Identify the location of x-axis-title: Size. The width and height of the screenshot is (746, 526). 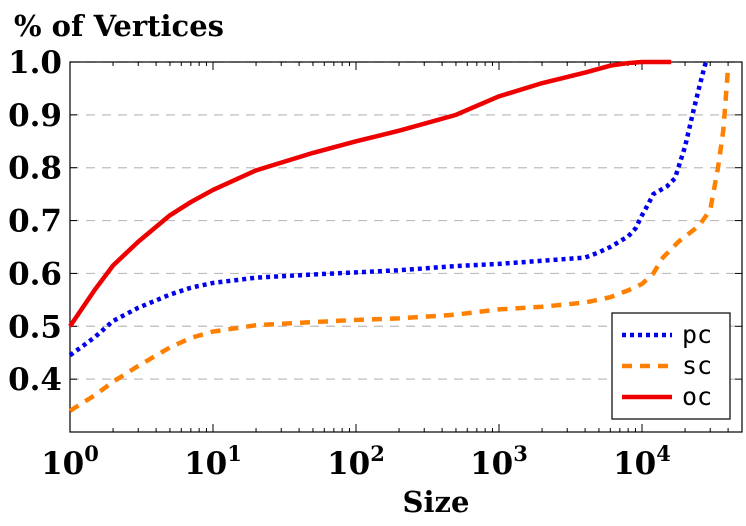
(436, 502).